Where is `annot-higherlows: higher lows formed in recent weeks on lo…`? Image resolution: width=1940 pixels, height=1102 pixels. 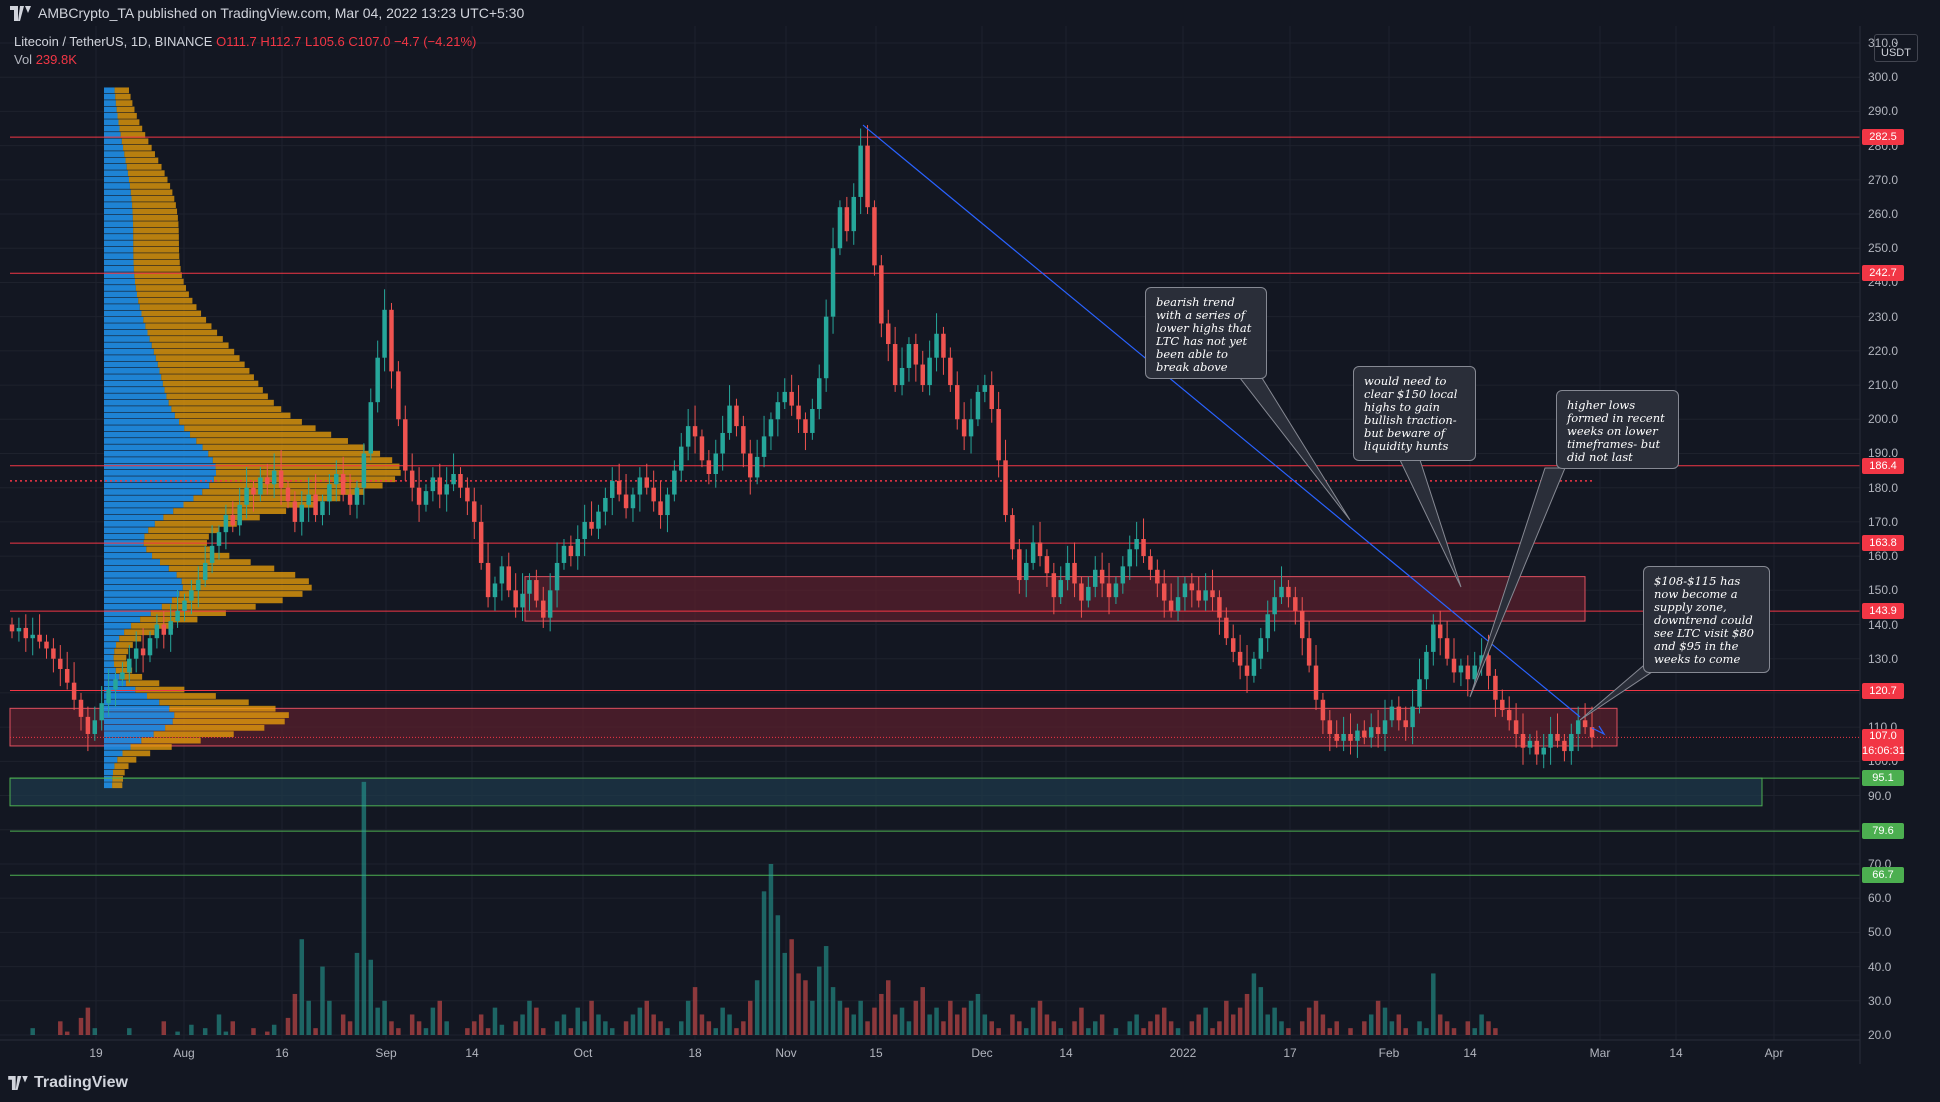 annot-higherlows: higher lows formed in recent weeks on lo… is located at coordinates (1617, 429).